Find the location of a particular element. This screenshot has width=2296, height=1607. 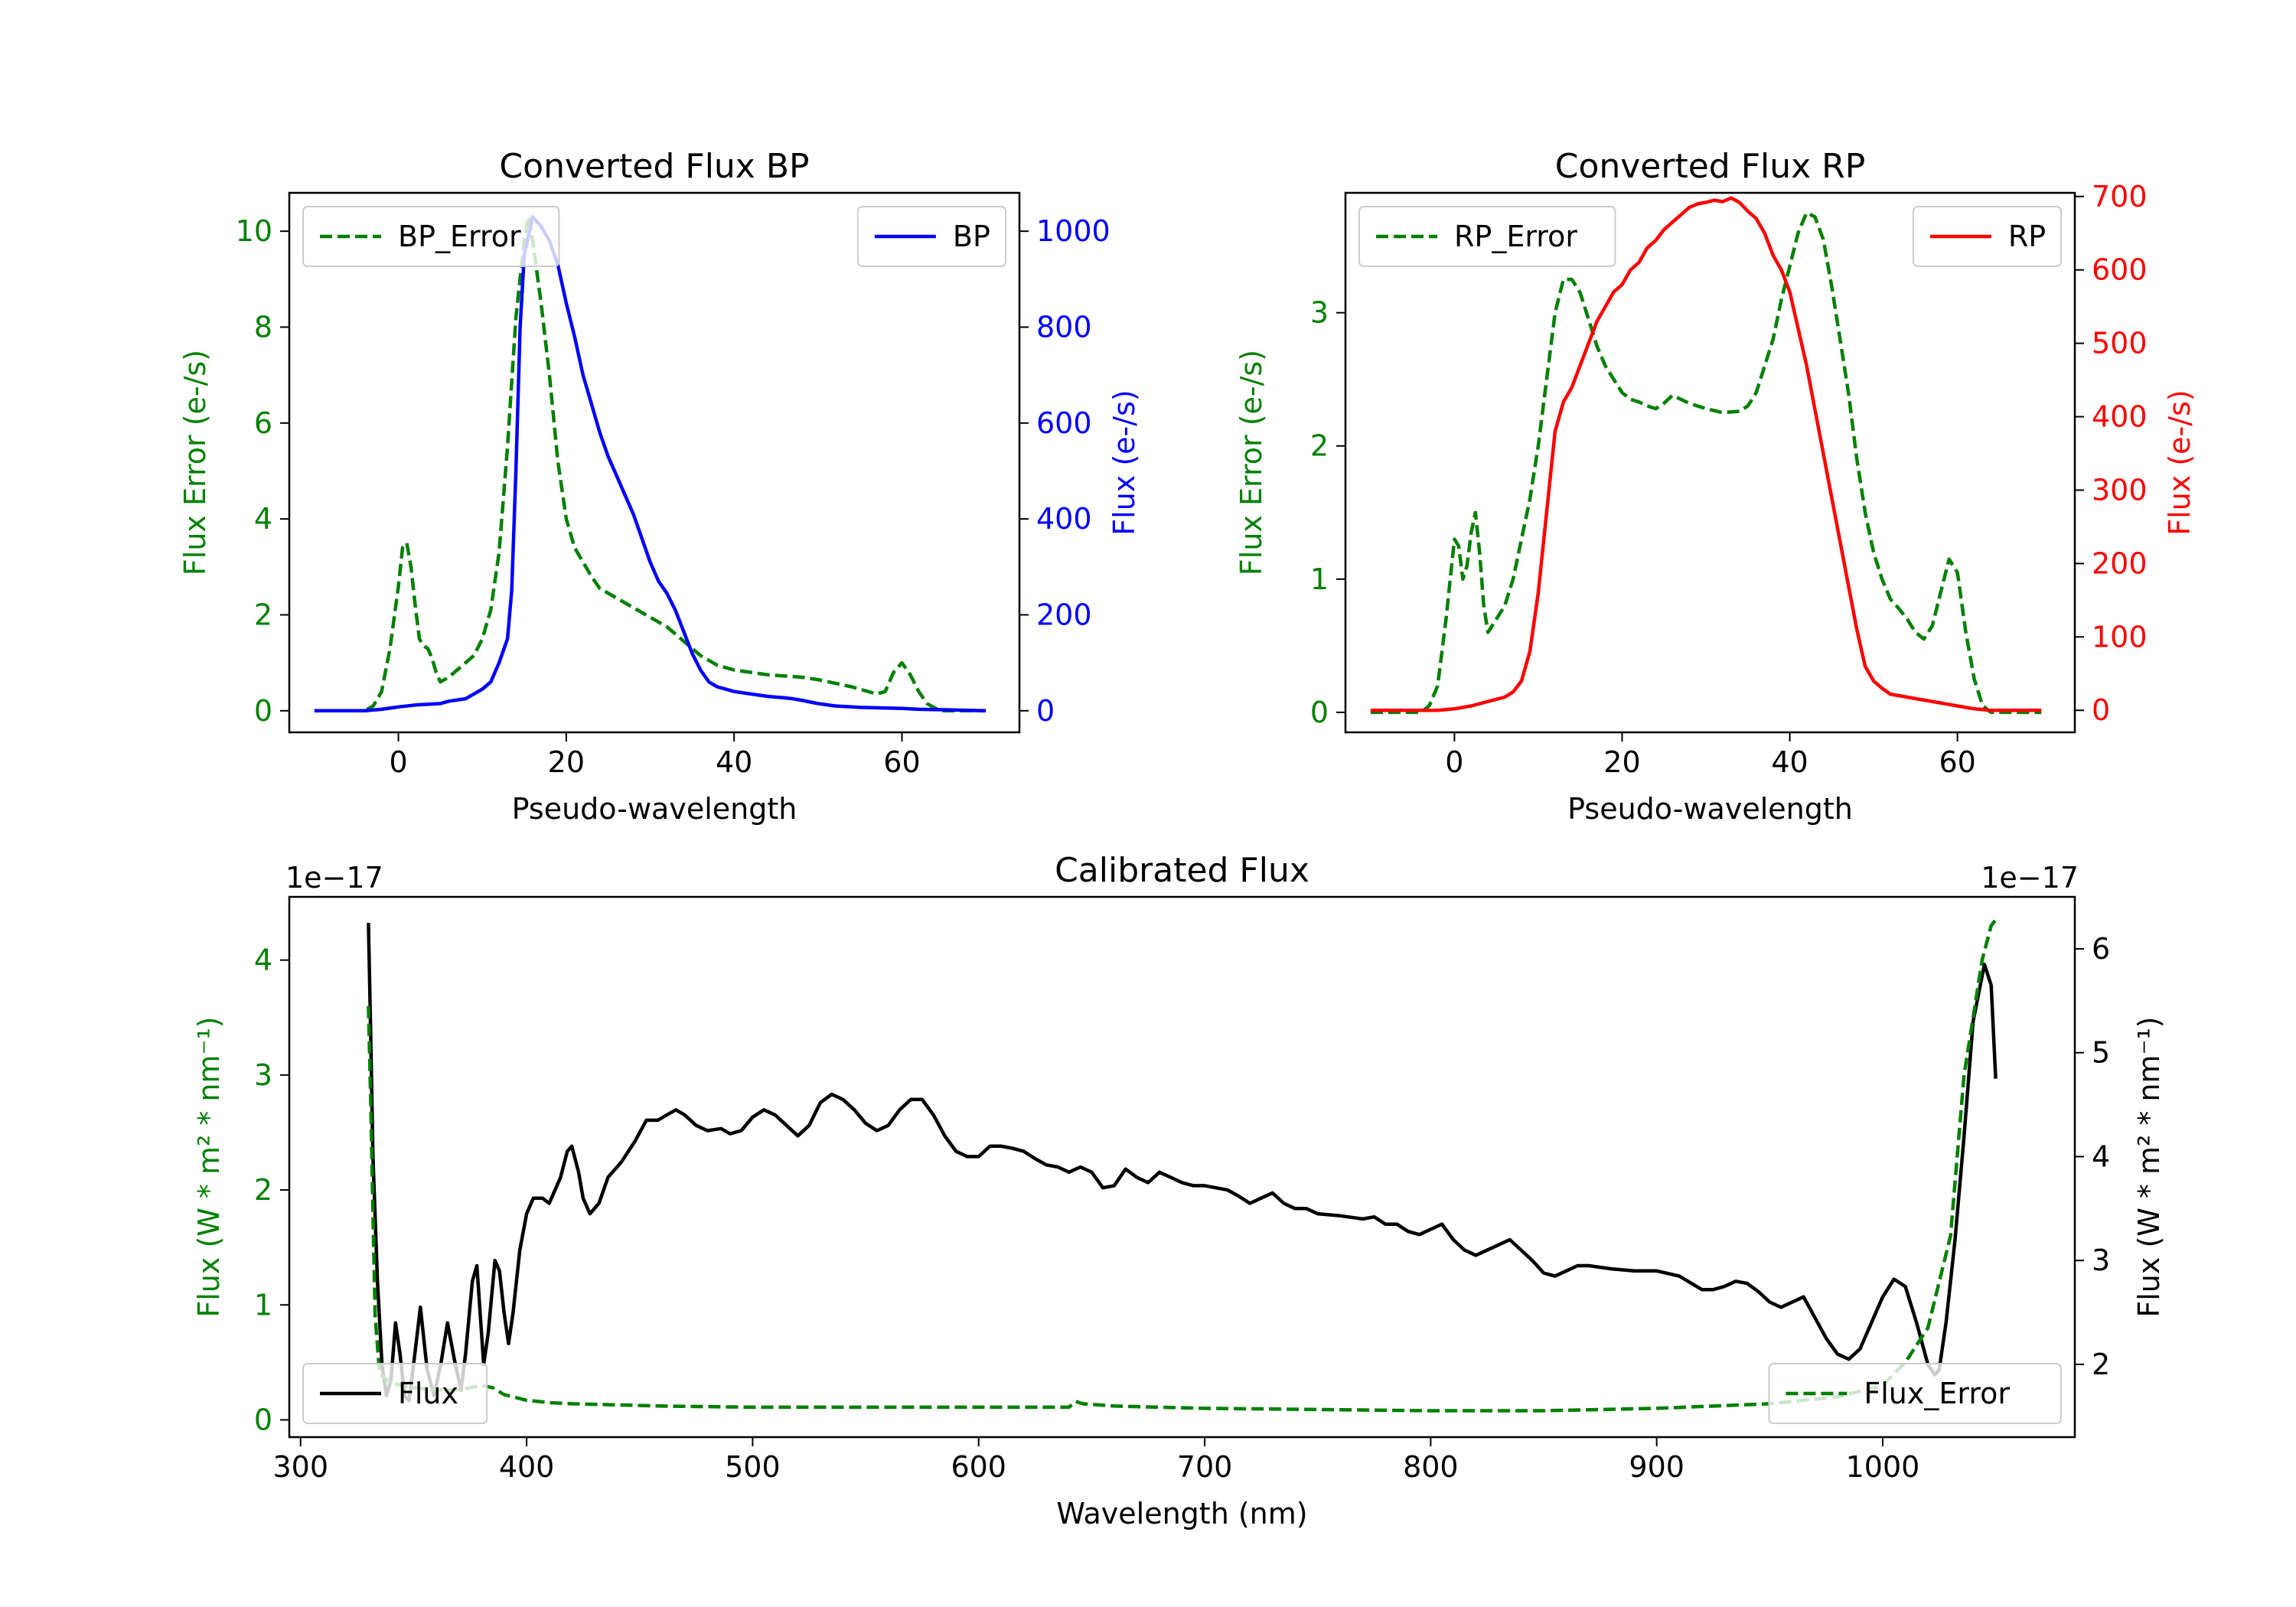

calibrated-x-tick-label: 900 is located at coordinates (1656, 1467).